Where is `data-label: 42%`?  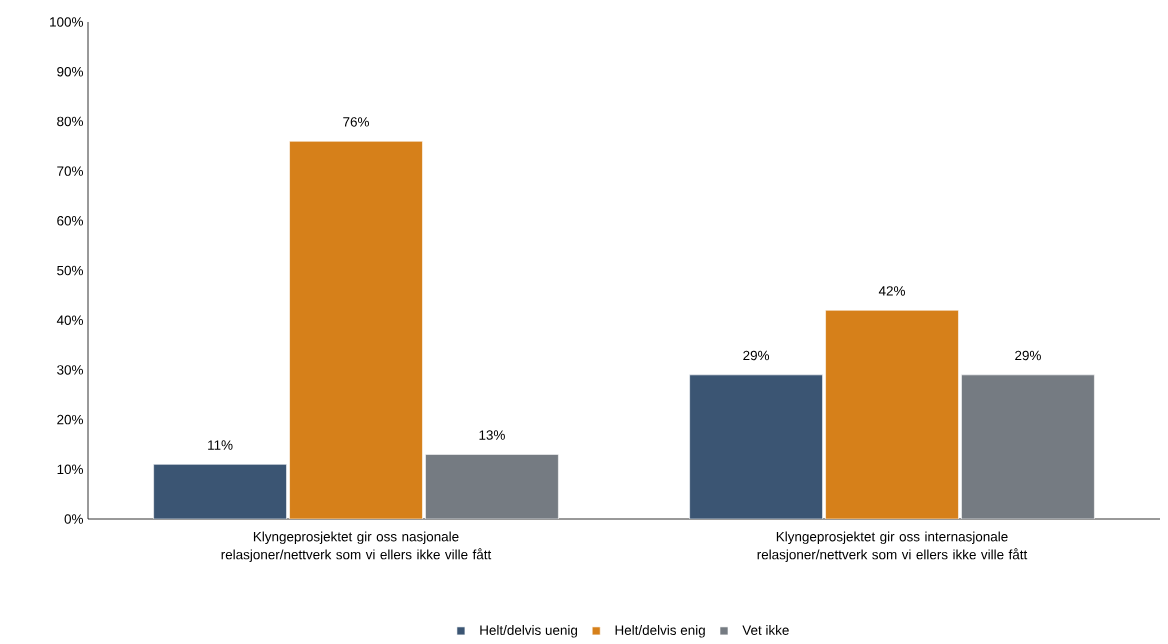 data-label: 42% is located at coordinates (891, 291).